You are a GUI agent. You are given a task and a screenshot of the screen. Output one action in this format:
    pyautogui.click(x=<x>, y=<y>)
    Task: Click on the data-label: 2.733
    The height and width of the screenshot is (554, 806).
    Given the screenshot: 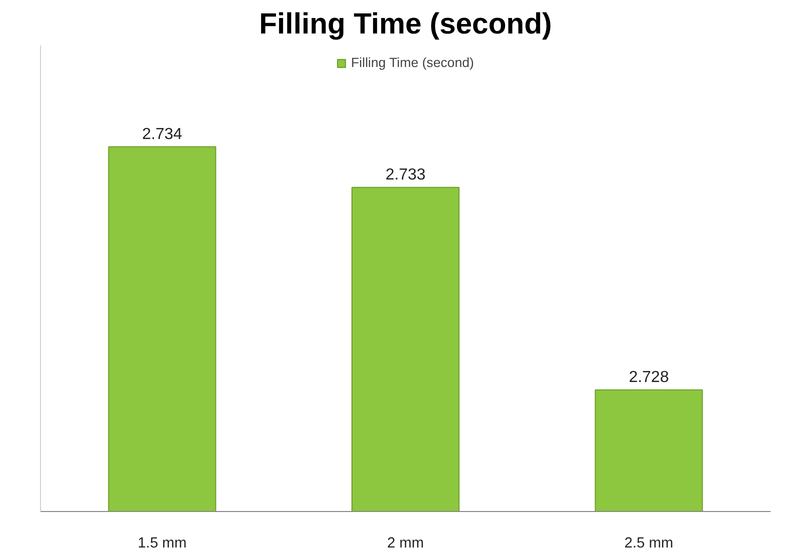 What is the action you would take?
    pyautogui.click(x=405, y=175)
    